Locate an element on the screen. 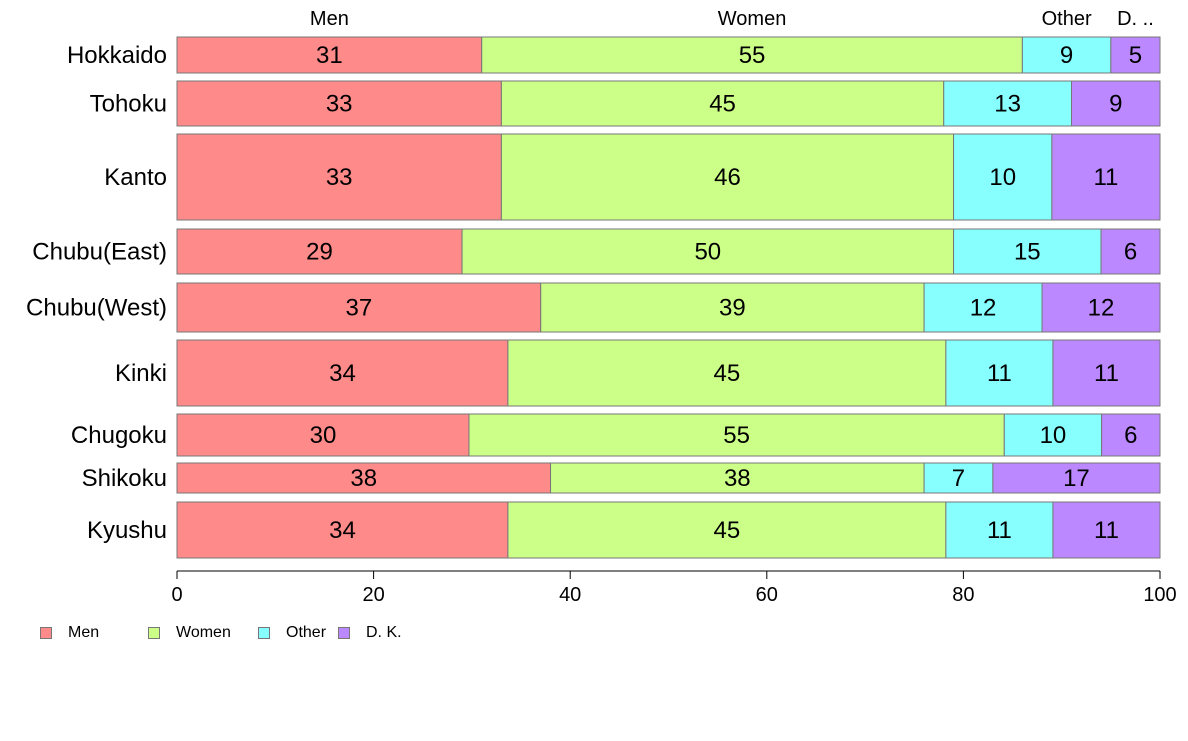 This screenshot has width=1188, height=741. bar-chugoku-d-k is located at coordinates (1131, 435).